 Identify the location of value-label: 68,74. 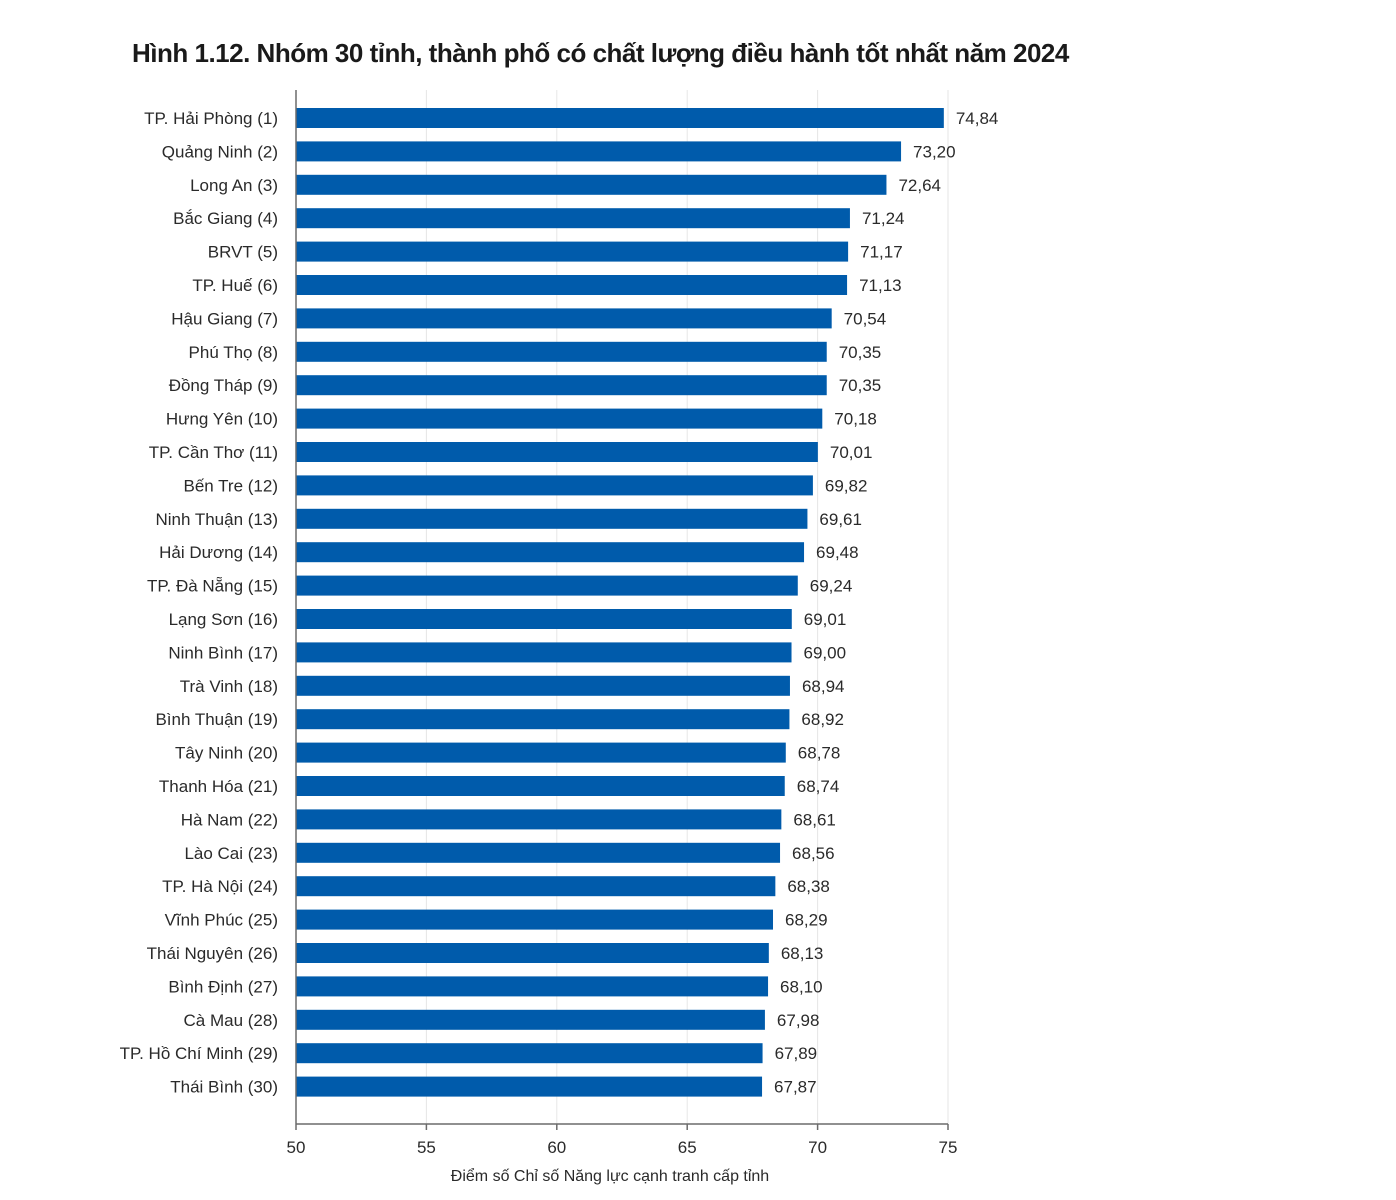
(818, 786).